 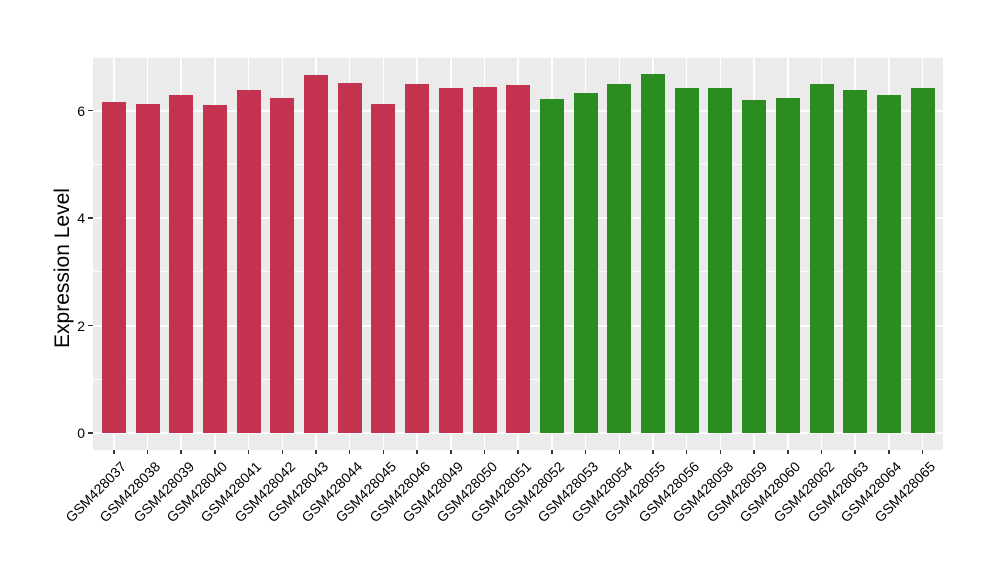 I want to click on y-axis-label: Expression Level, so click(x=62, y=268).